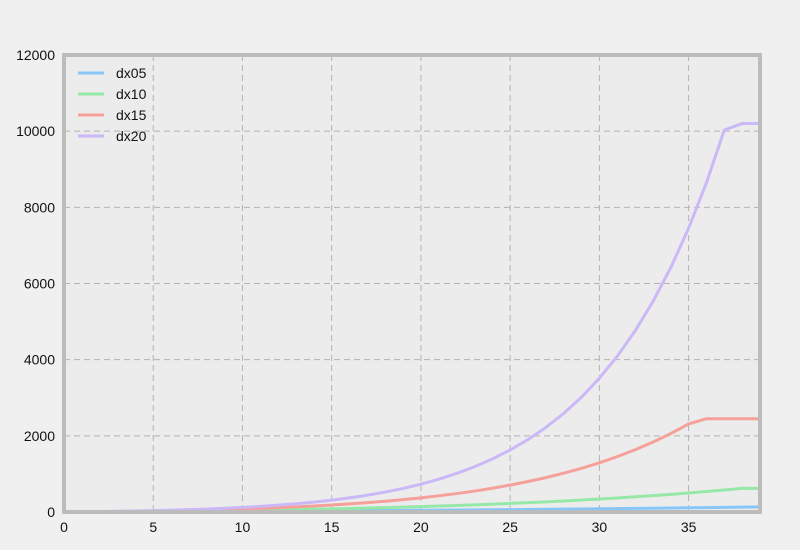  Describe the element at coordinates (332, 527) in the screenshot. I see `x-tick-label: 15` at that location.